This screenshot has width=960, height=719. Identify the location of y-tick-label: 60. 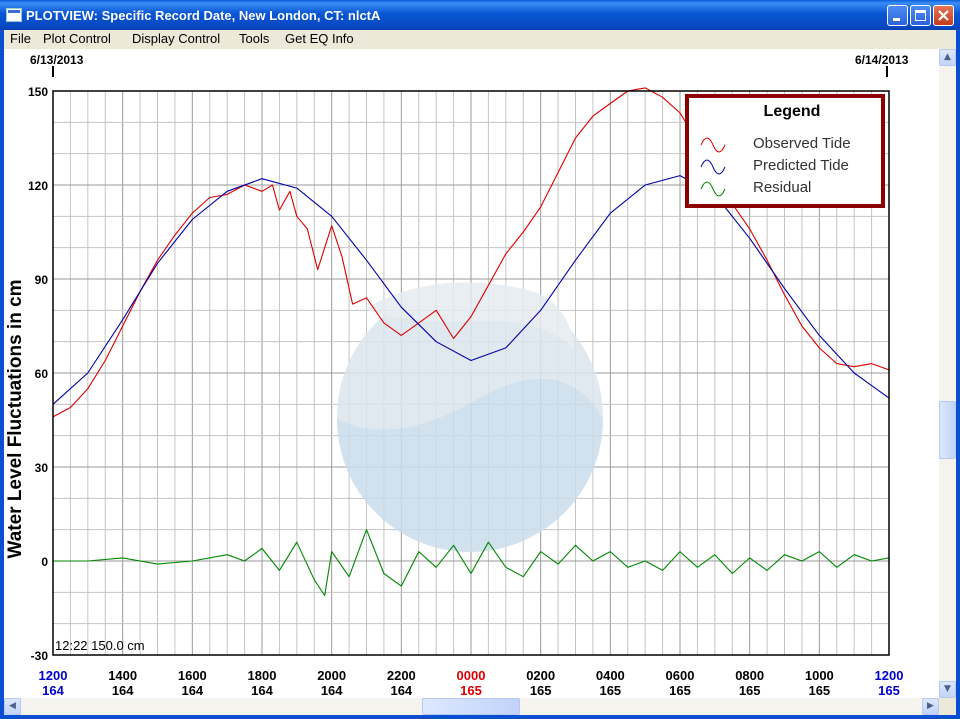
(42, 374).